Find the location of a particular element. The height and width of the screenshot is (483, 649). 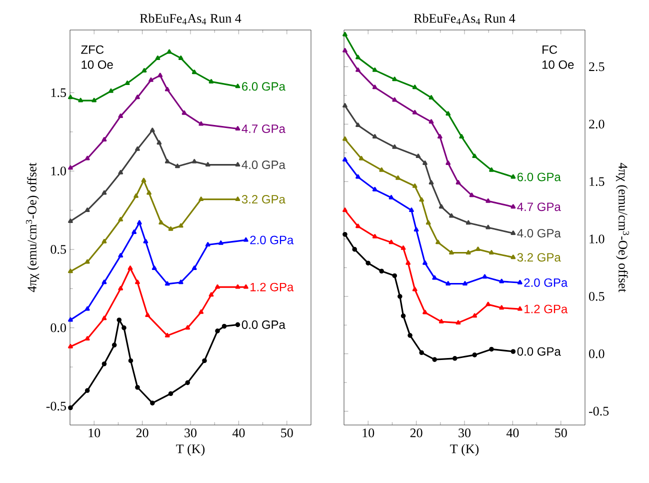

x-tick-label: 50 is located at coordinates (287, 433).